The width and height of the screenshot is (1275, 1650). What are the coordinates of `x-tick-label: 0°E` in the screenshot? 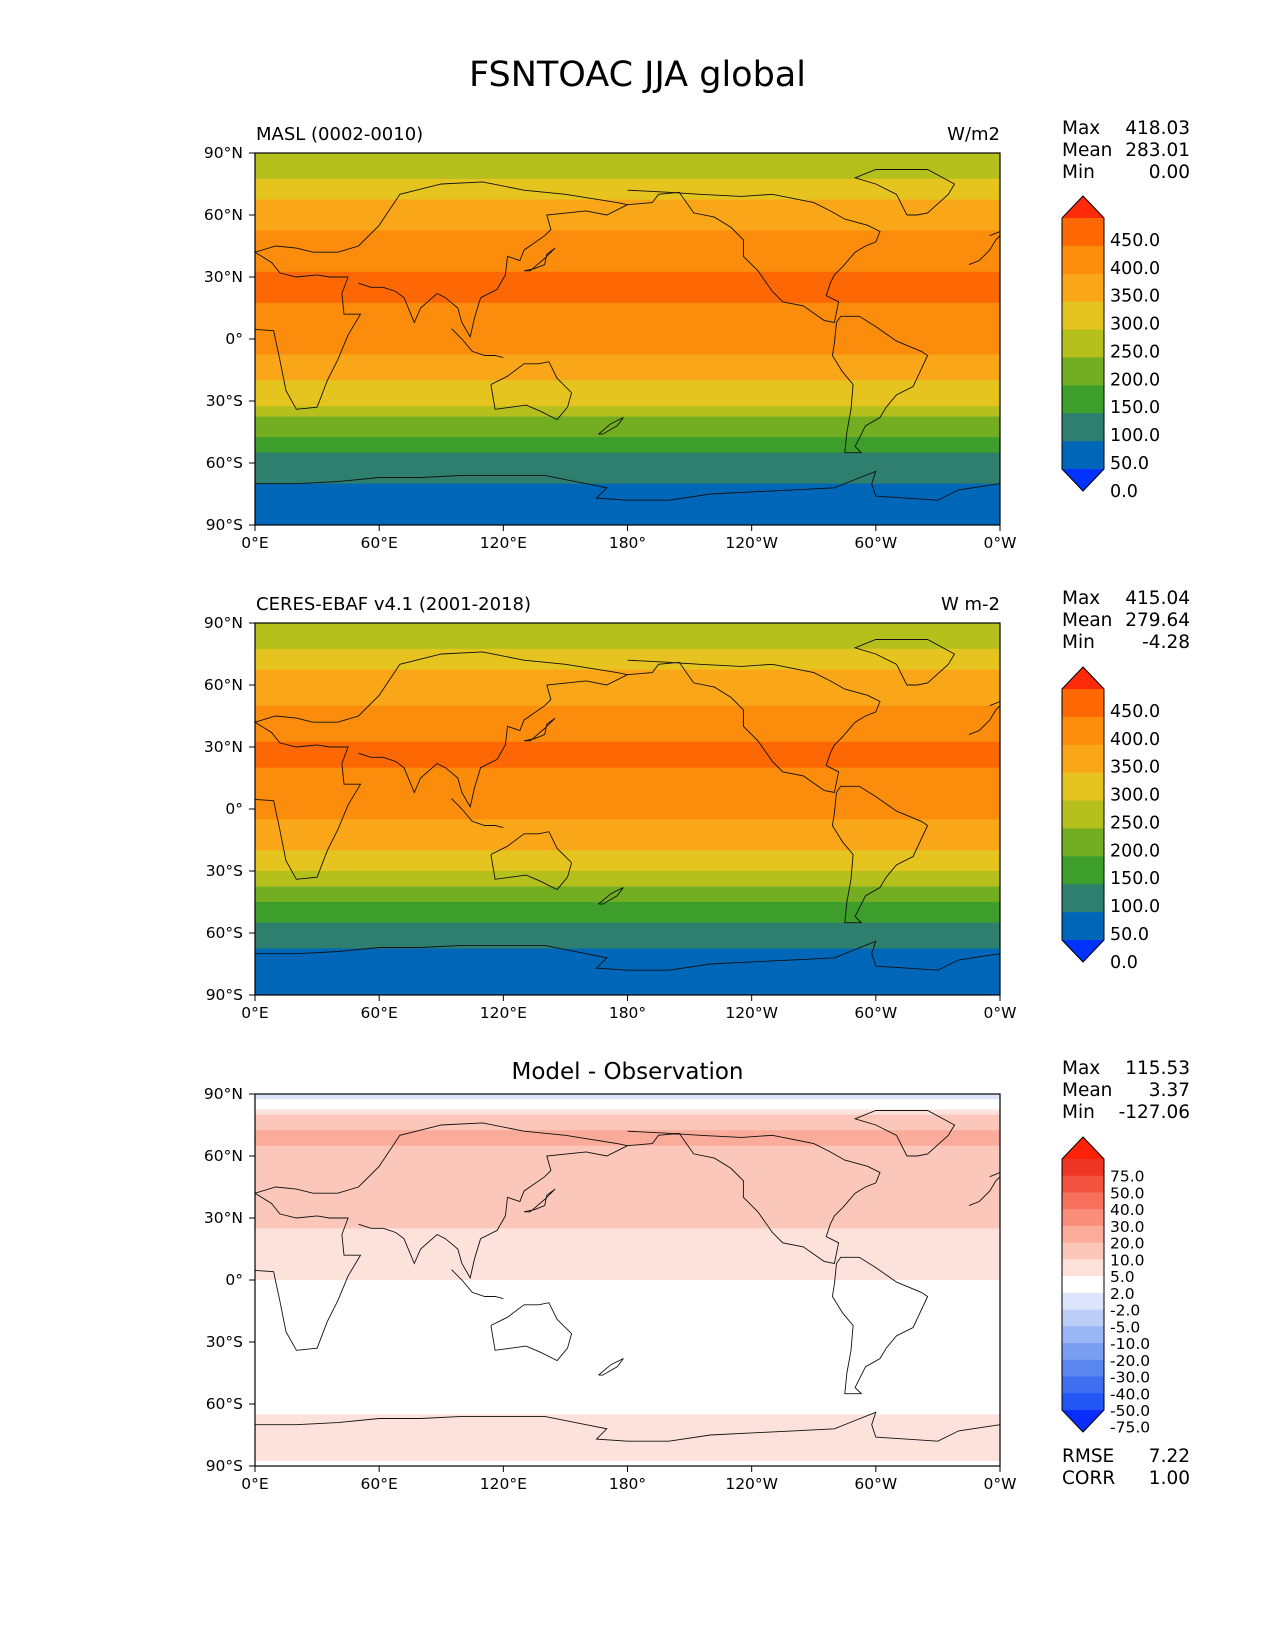 It's located at (254, 1484).